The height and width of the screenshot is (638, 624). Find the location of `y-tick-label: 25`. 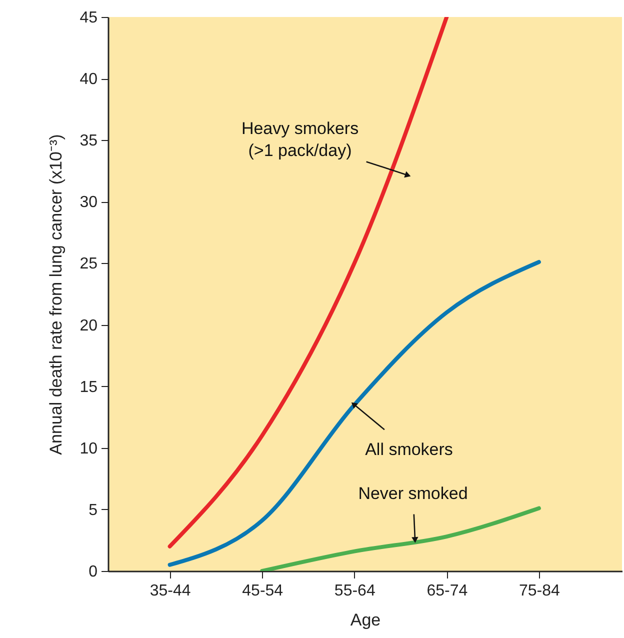

y-tick-label: 25 is located at coordinates (89, 264).